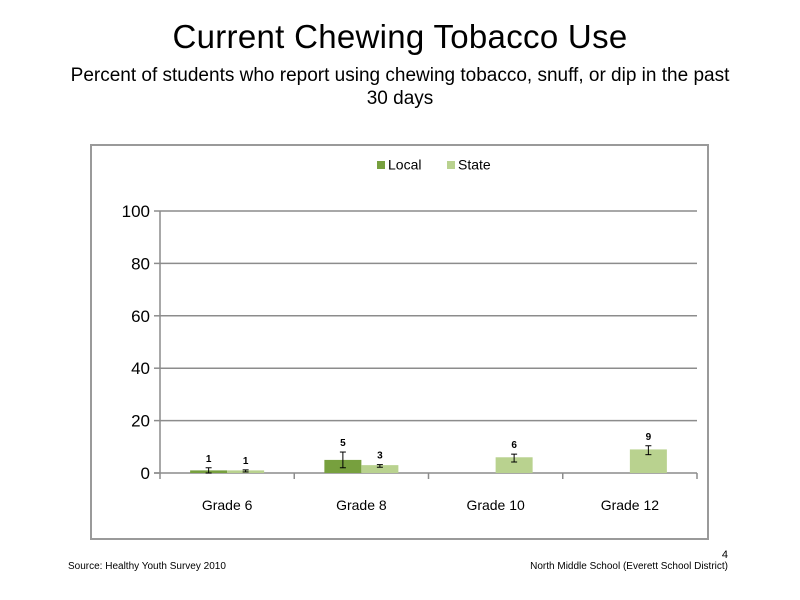 This screenshot has height=600, width=800. What do you see at coordinates (343, 443) in the screenshot?
I see `data-label: 5` at bounding box center [343, 443].